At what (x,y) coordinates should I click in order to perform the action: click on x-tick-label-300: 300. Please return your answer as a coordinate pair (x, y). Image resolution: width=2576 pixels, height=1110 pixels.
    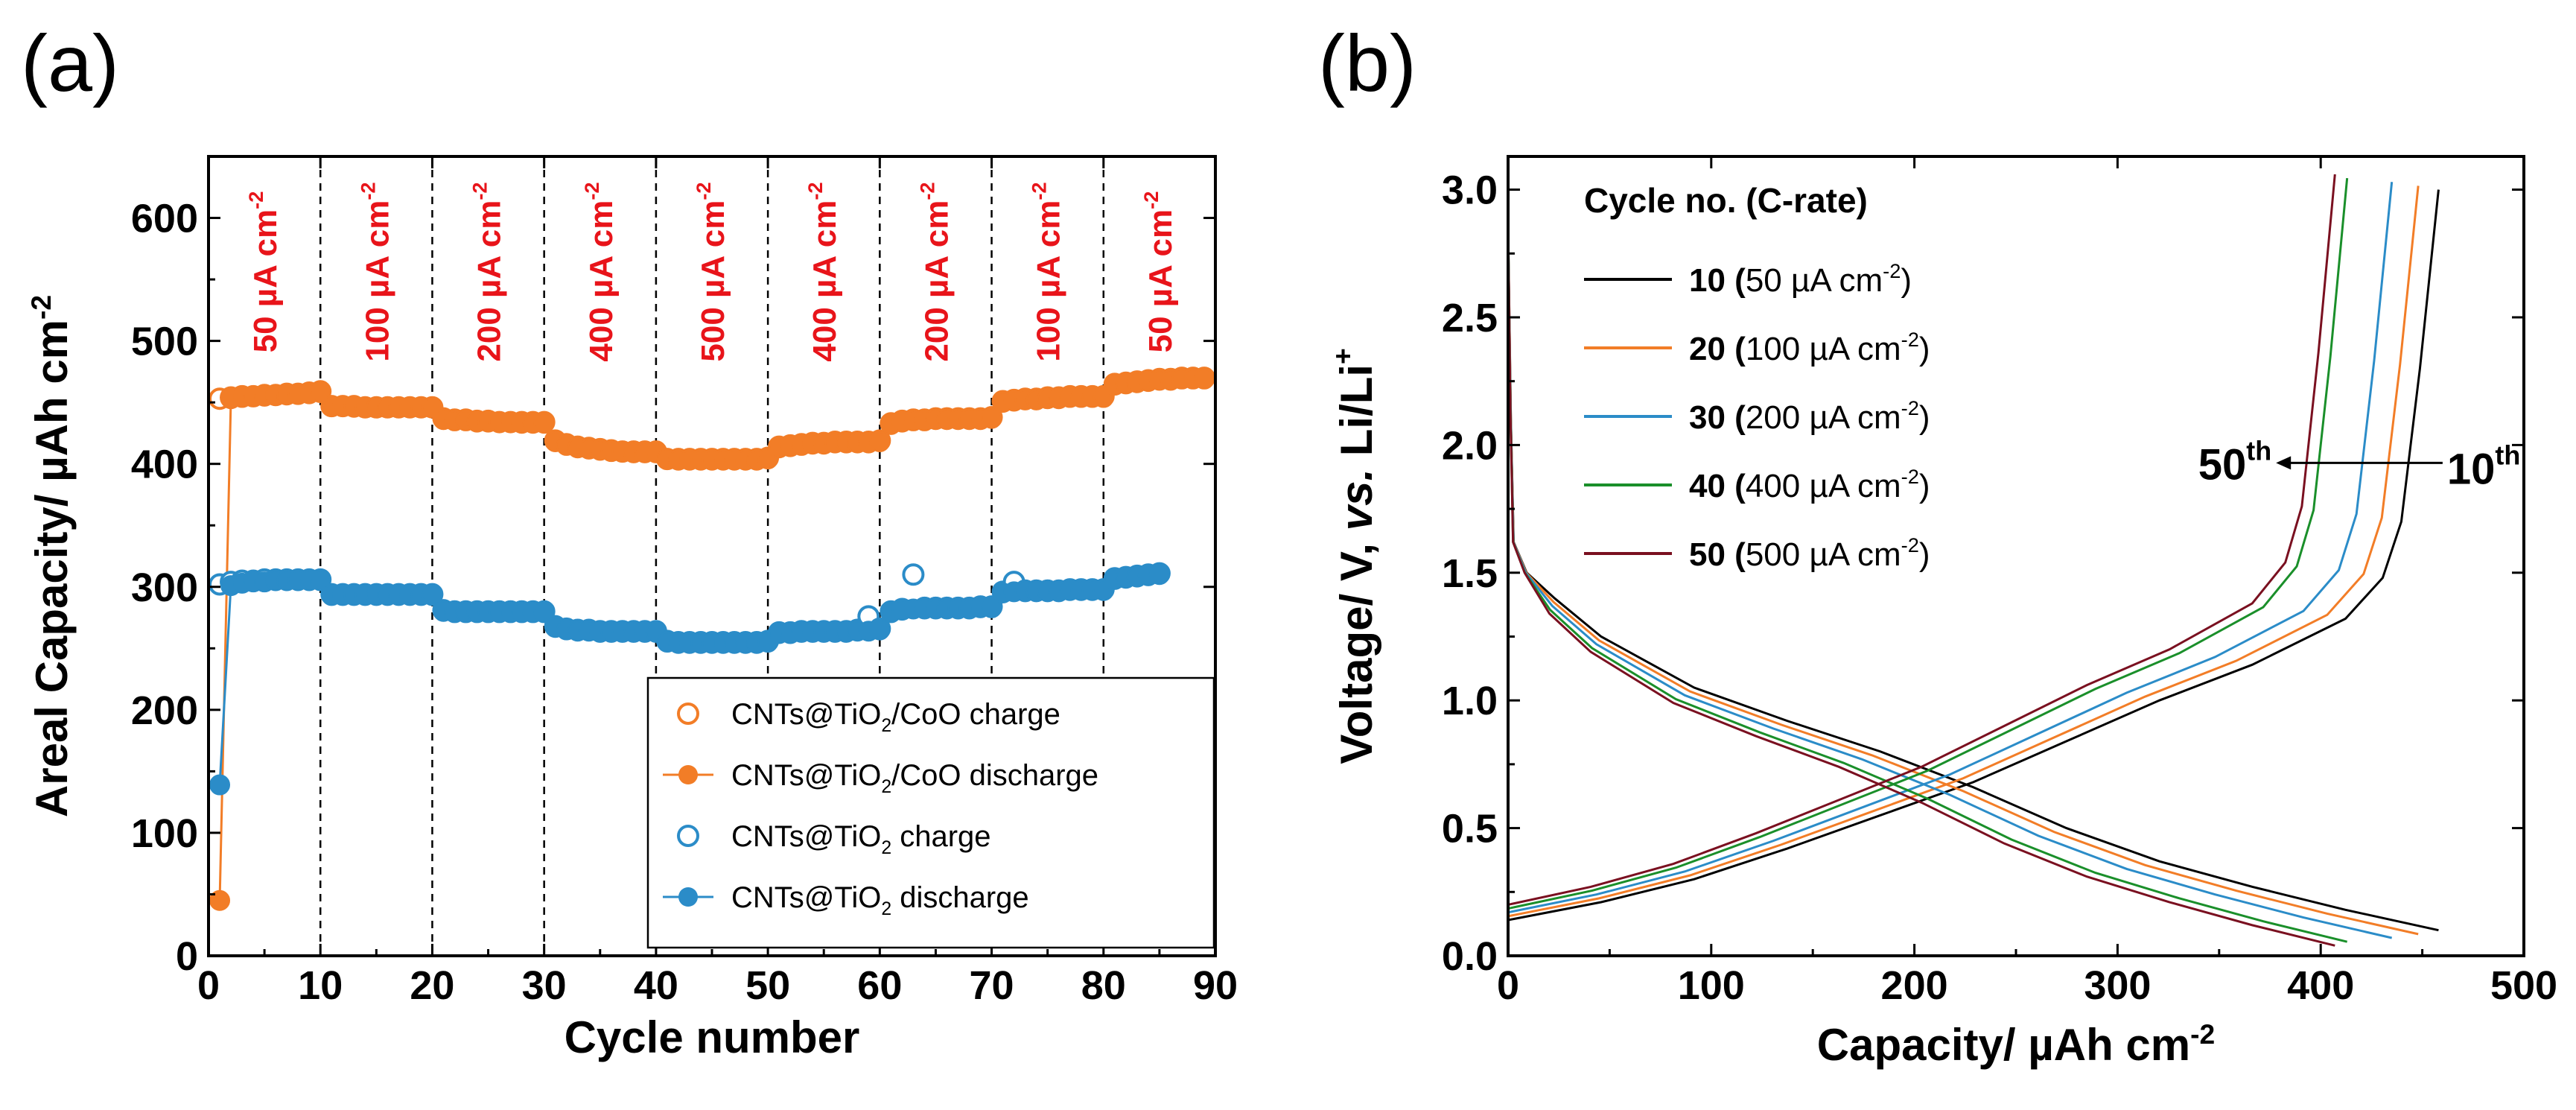
    Looking at the image, I should click on (2117, 985).